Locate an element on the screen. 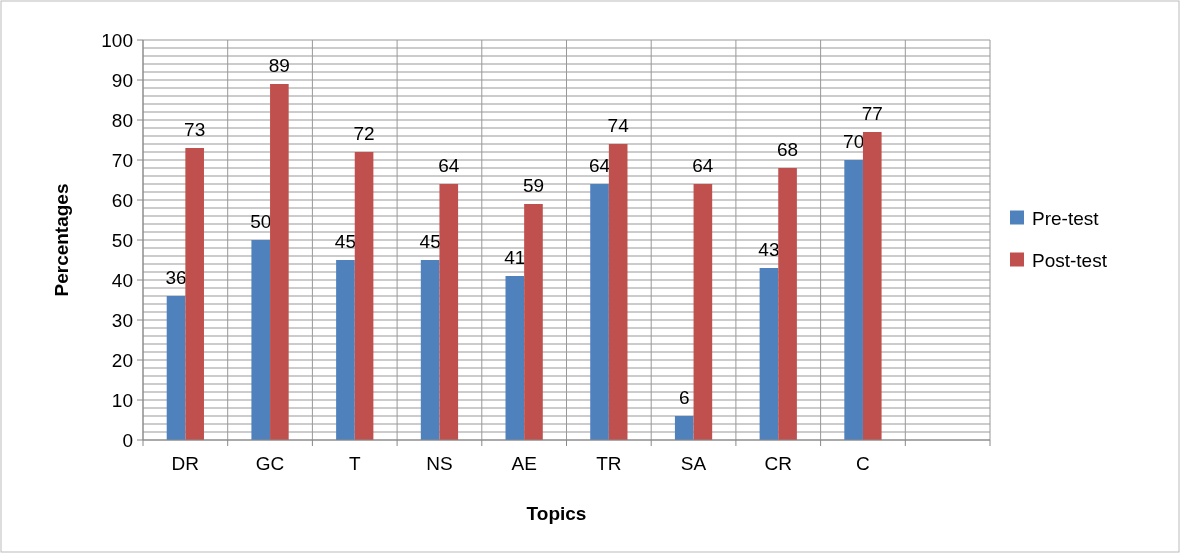  y-tick-label: 30 is located at coordinates (122, 320).